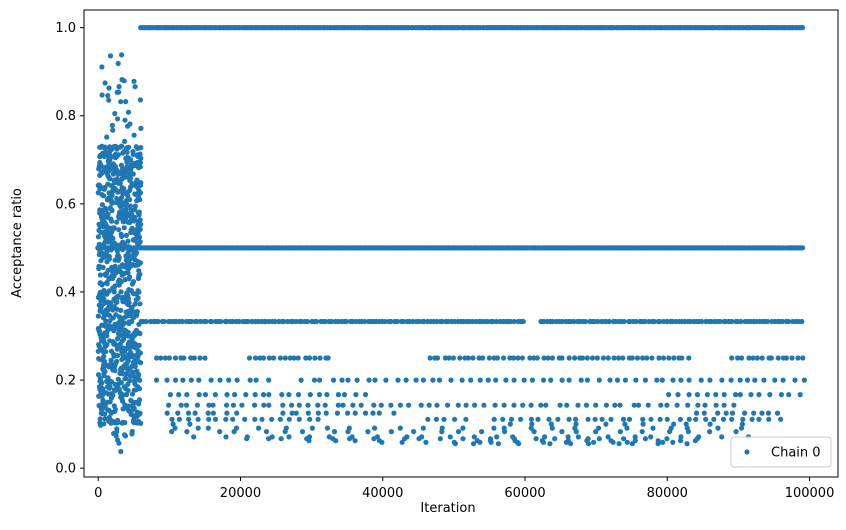  I want to click on legend: Chain 0, so click(781, 452).